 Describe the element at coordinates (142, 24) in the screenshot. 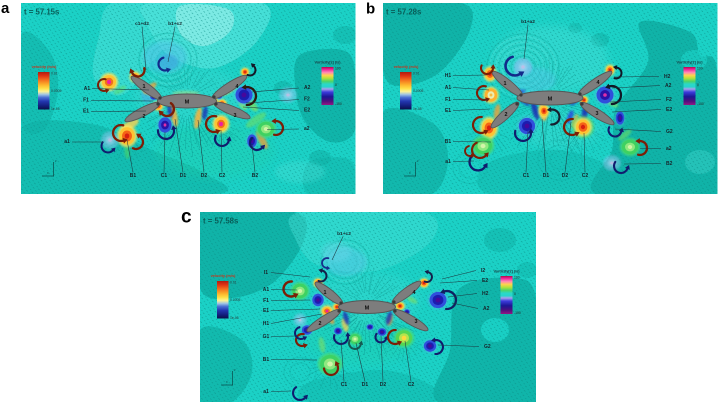

I see `svg-text: c1+d2` at that location.